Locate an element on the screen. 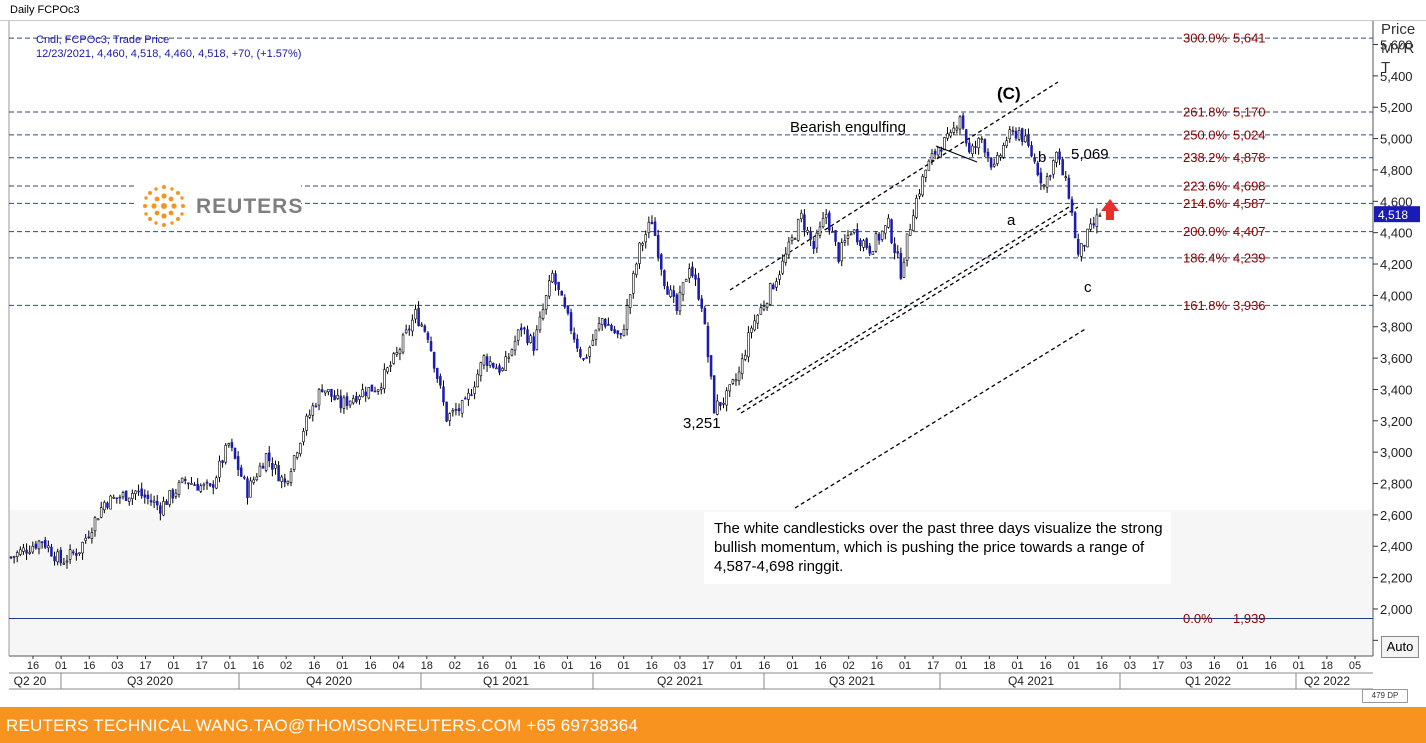 The image size is (1426, 743). channel-lower-line is located at coordinates (941, 418).